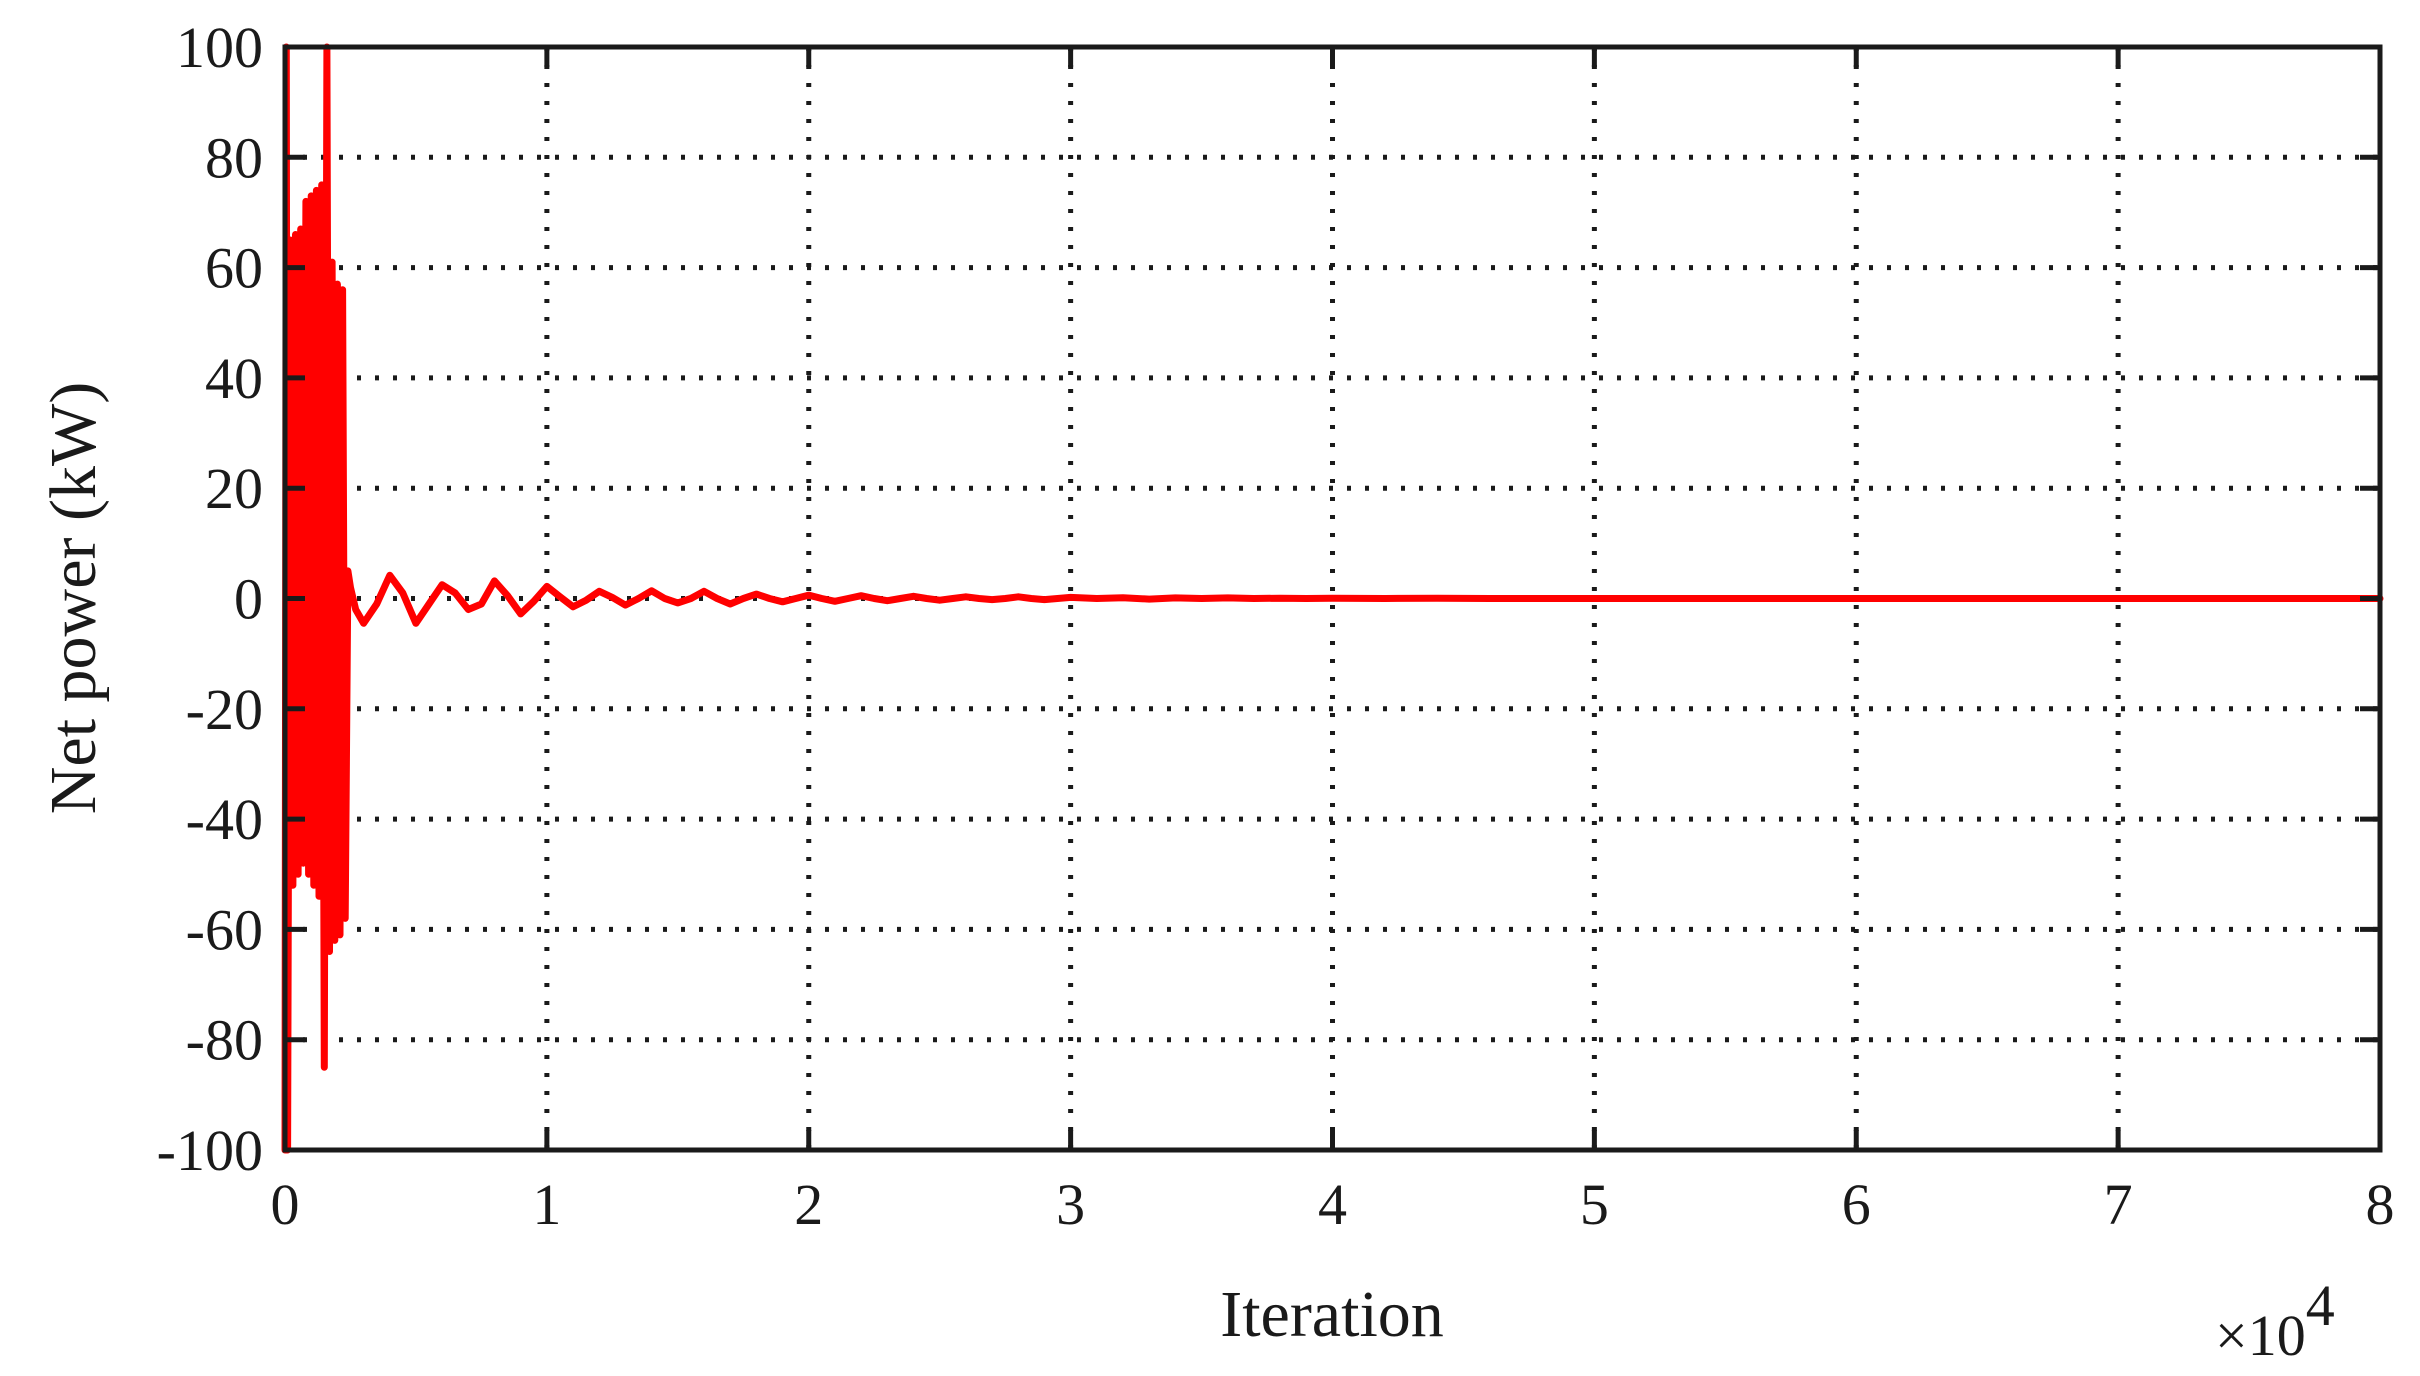 The image size is (2420, 1376). I want to click on y-tick-label: -20, so click(224, 709).